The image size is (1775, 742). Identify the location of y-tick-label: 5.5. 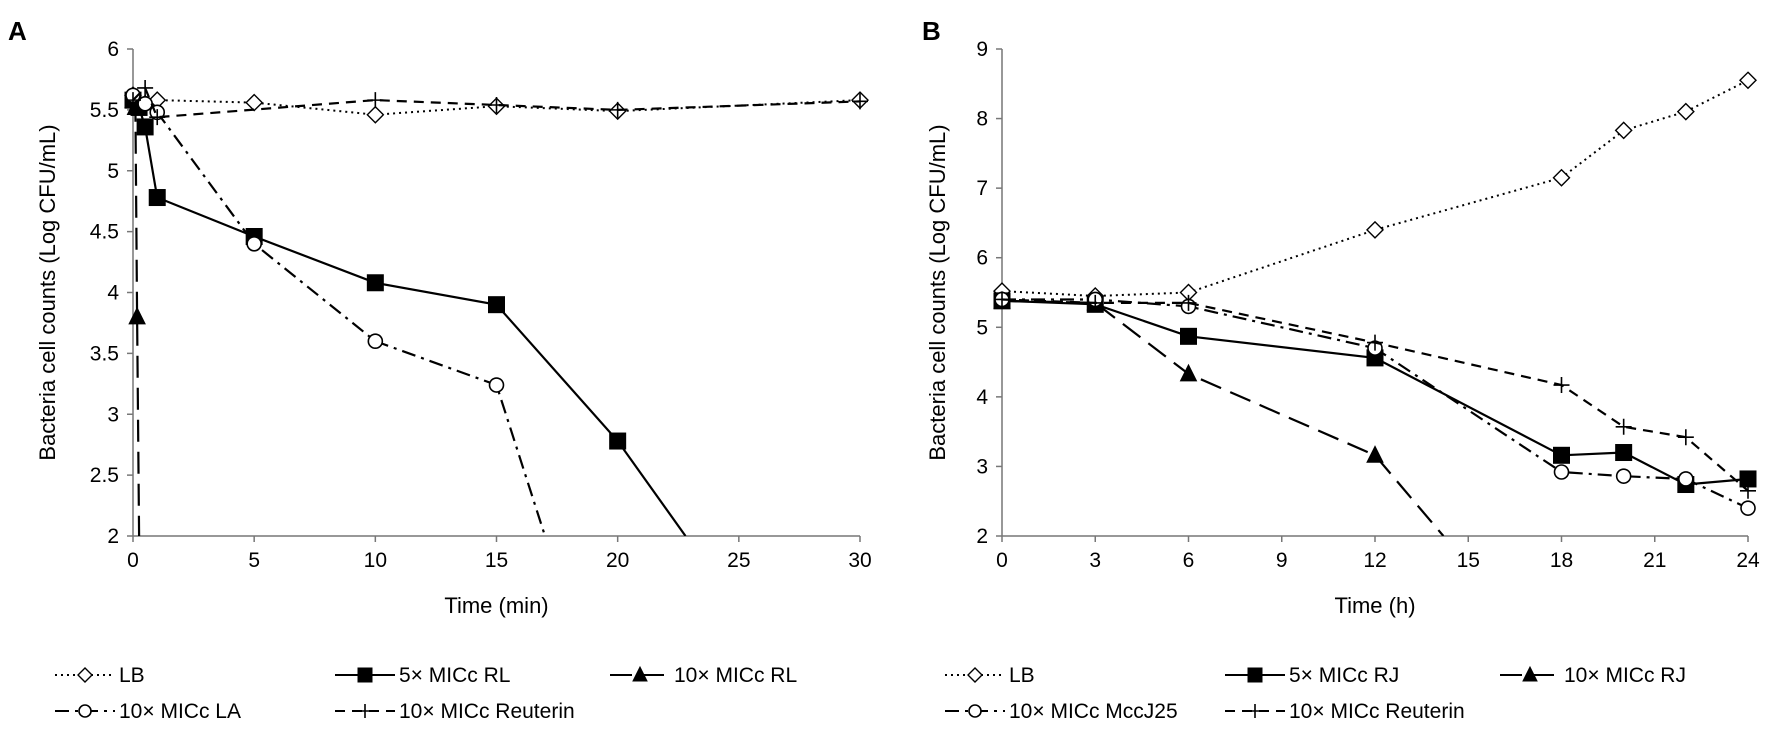
(104, 110).